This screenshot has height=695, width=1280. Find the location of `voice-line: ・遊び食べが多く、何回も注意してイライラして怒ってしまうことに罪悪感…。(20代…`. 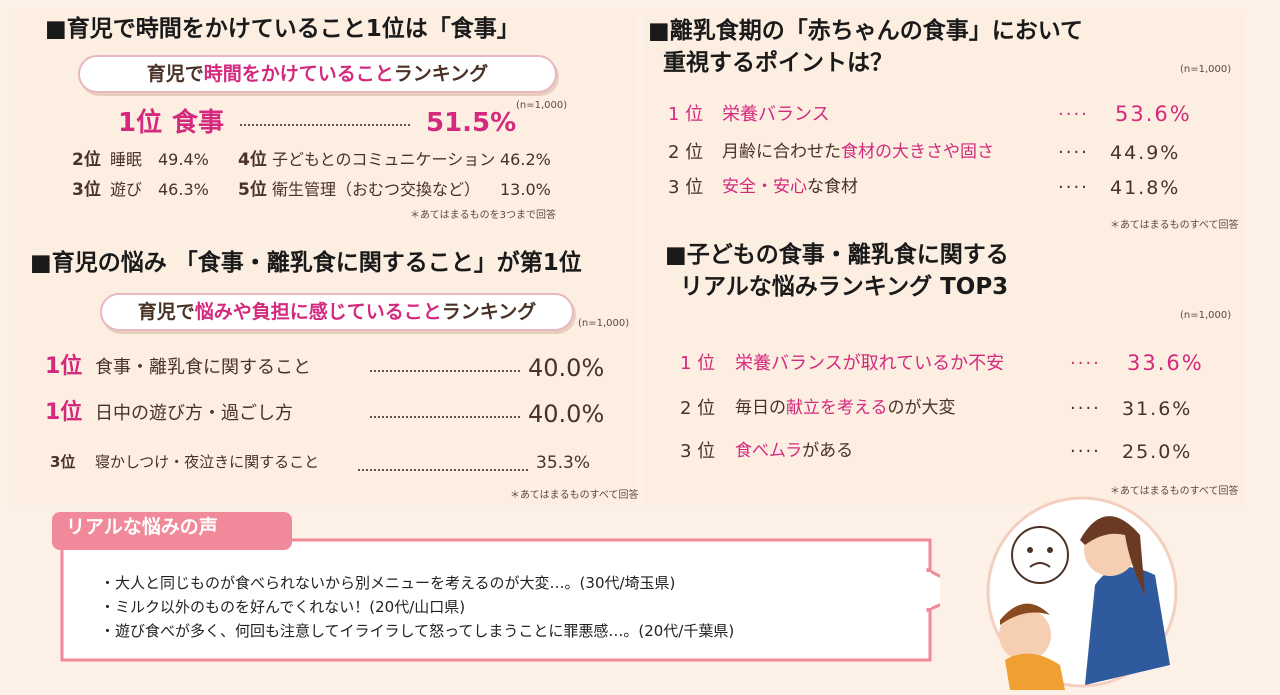

voice-line: ・遊び食べが多く、何回も注意してイライラして怒ってしまうことに罪悪感…。(20代… is located at coordinates (417, 631).